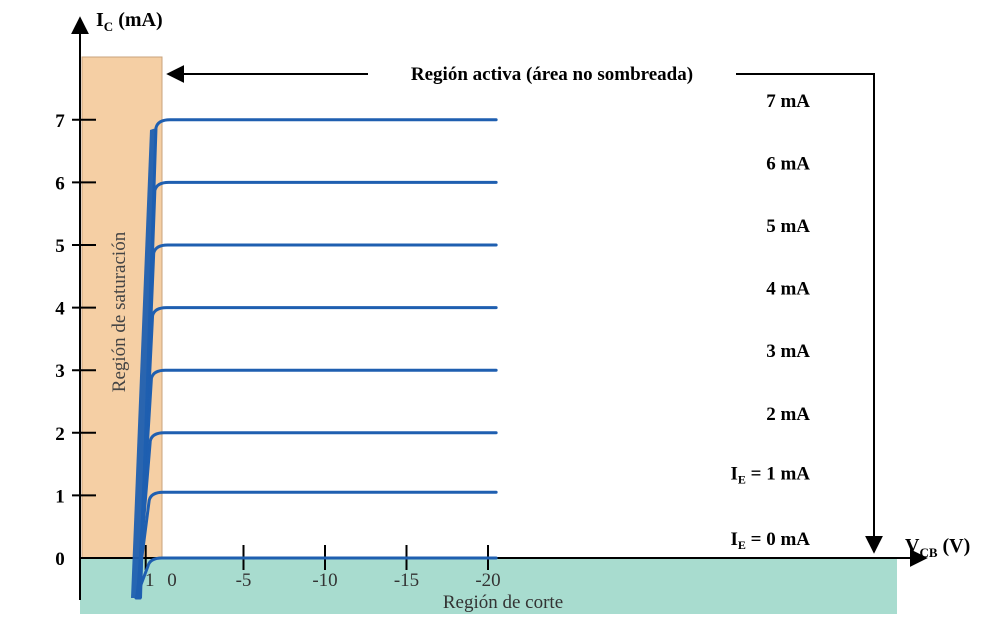  What do you see at coordinates (119, 311) in the screenshot?
I see `saturation-region-label: Región de saturación` at bounding box center [119, 311].